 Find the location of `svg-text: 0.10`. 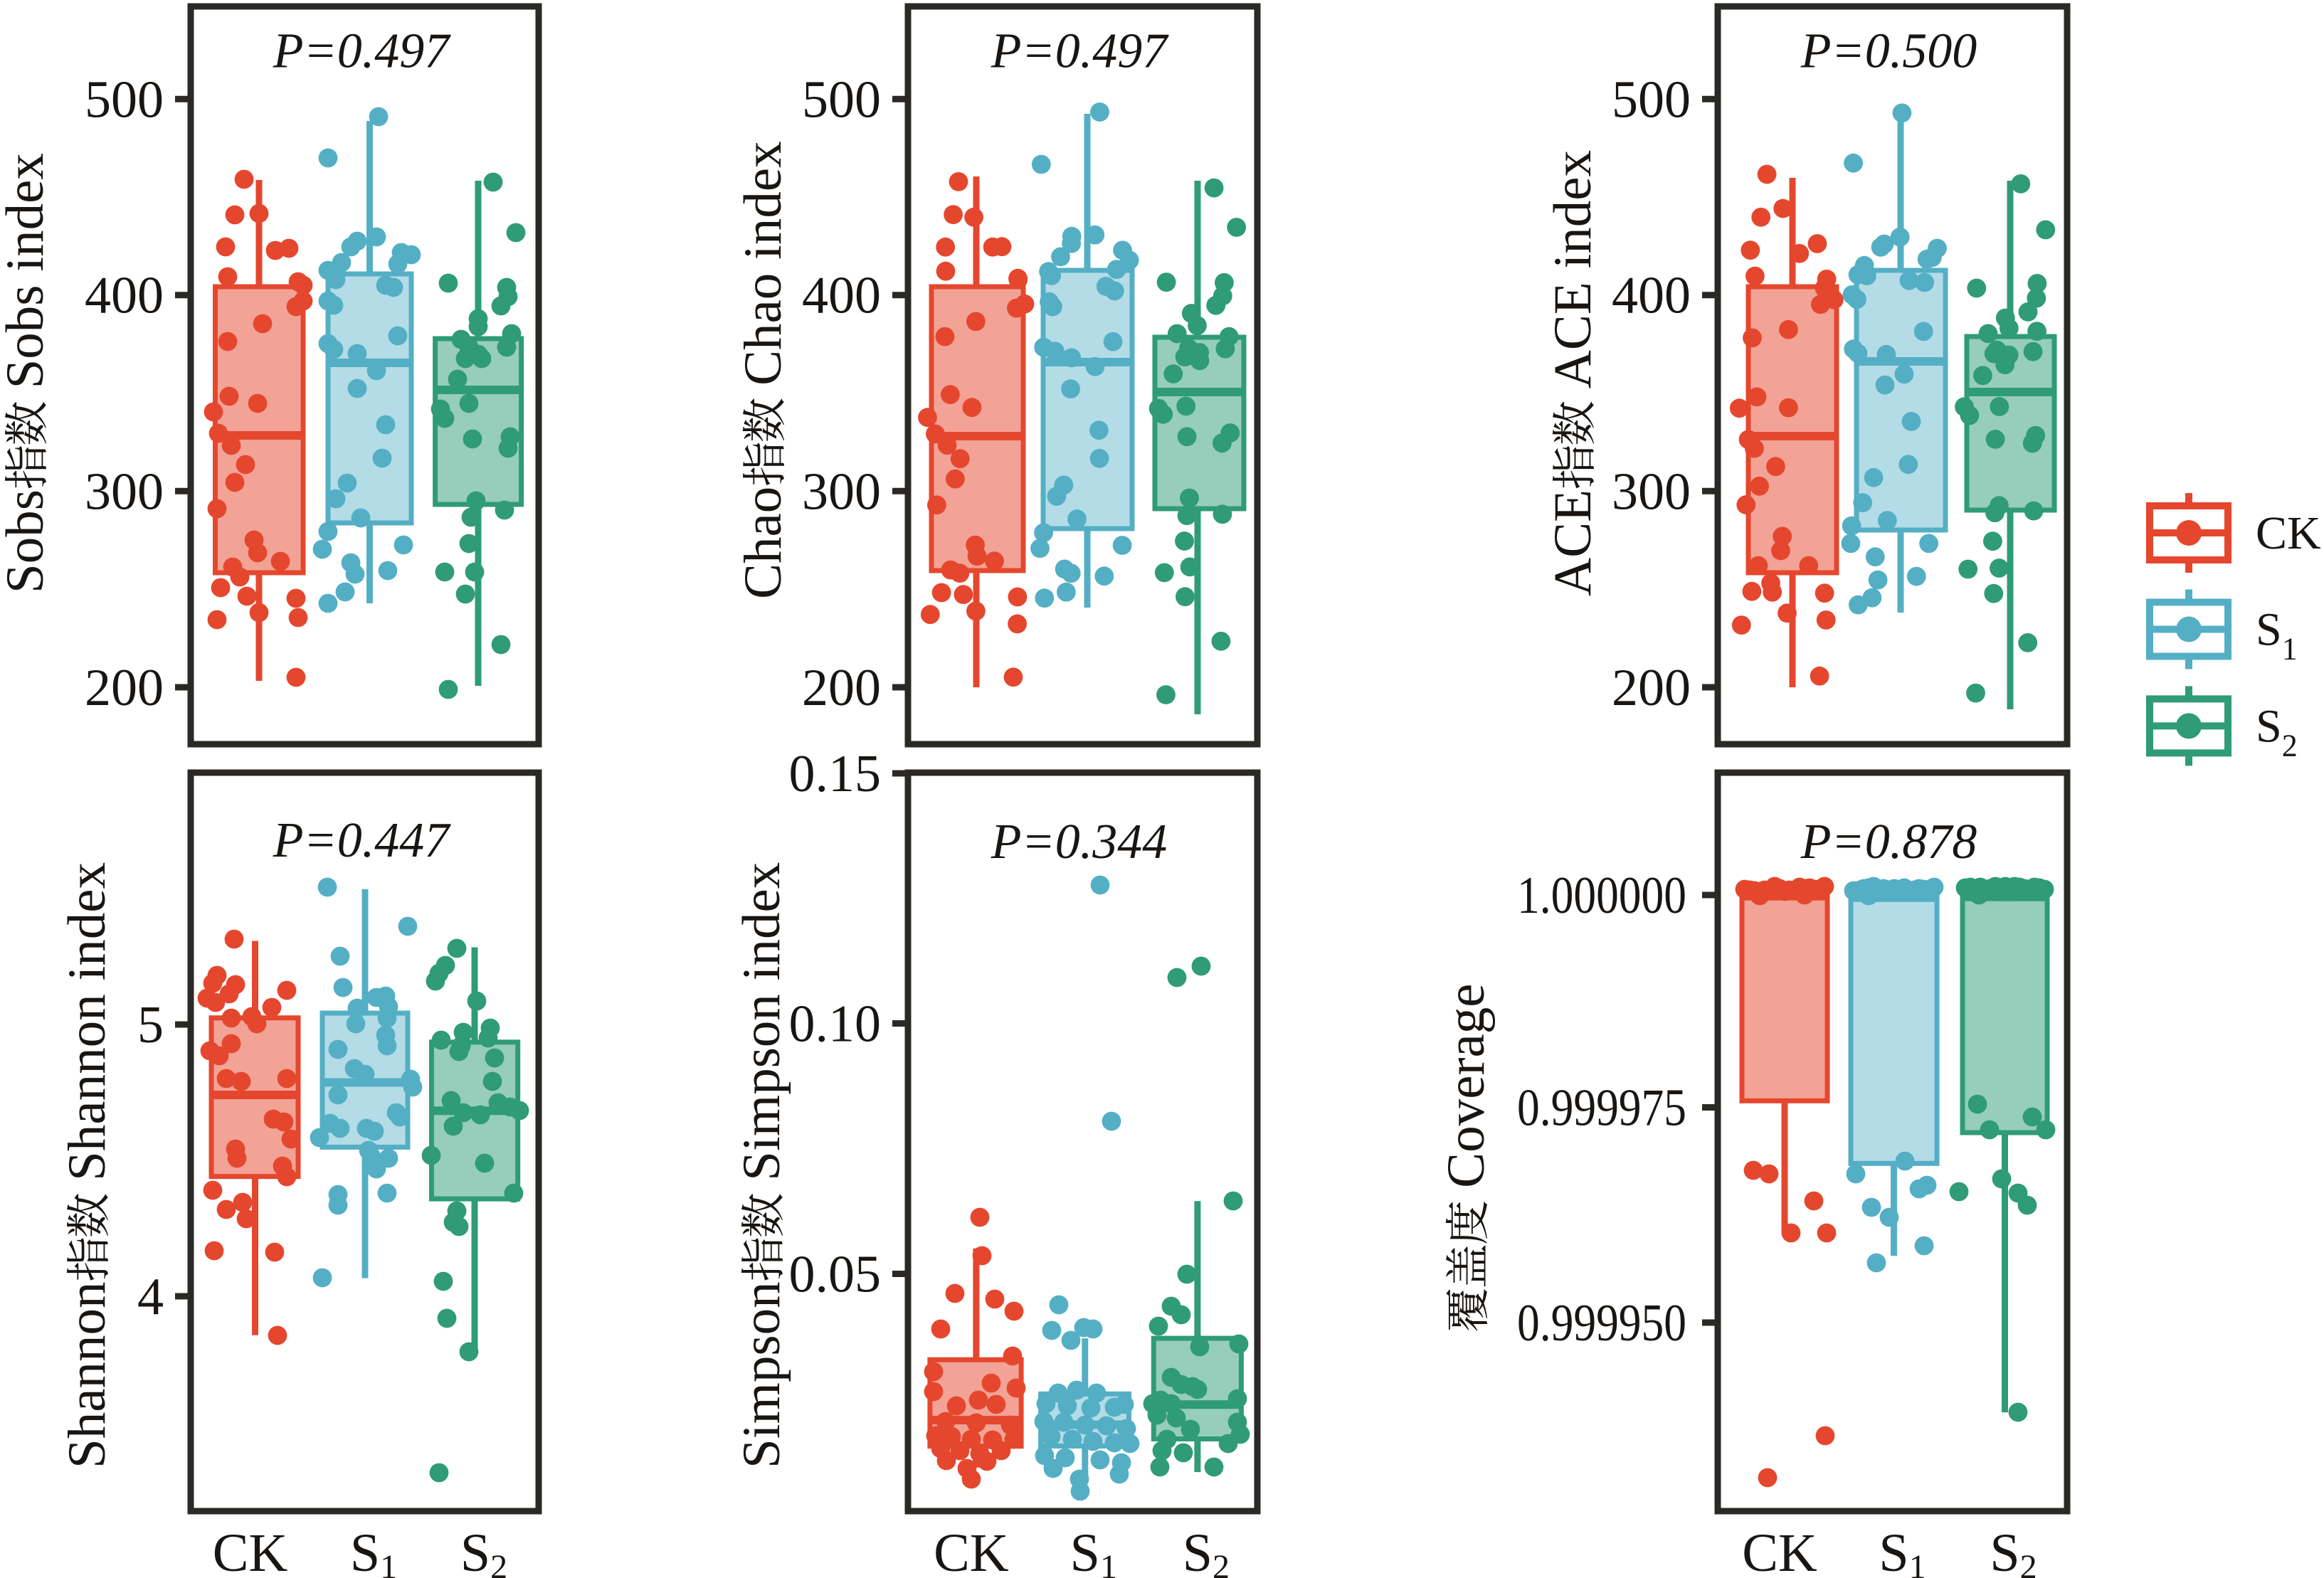

svg-text: 0.10 is located at coordinates (836, 1024).